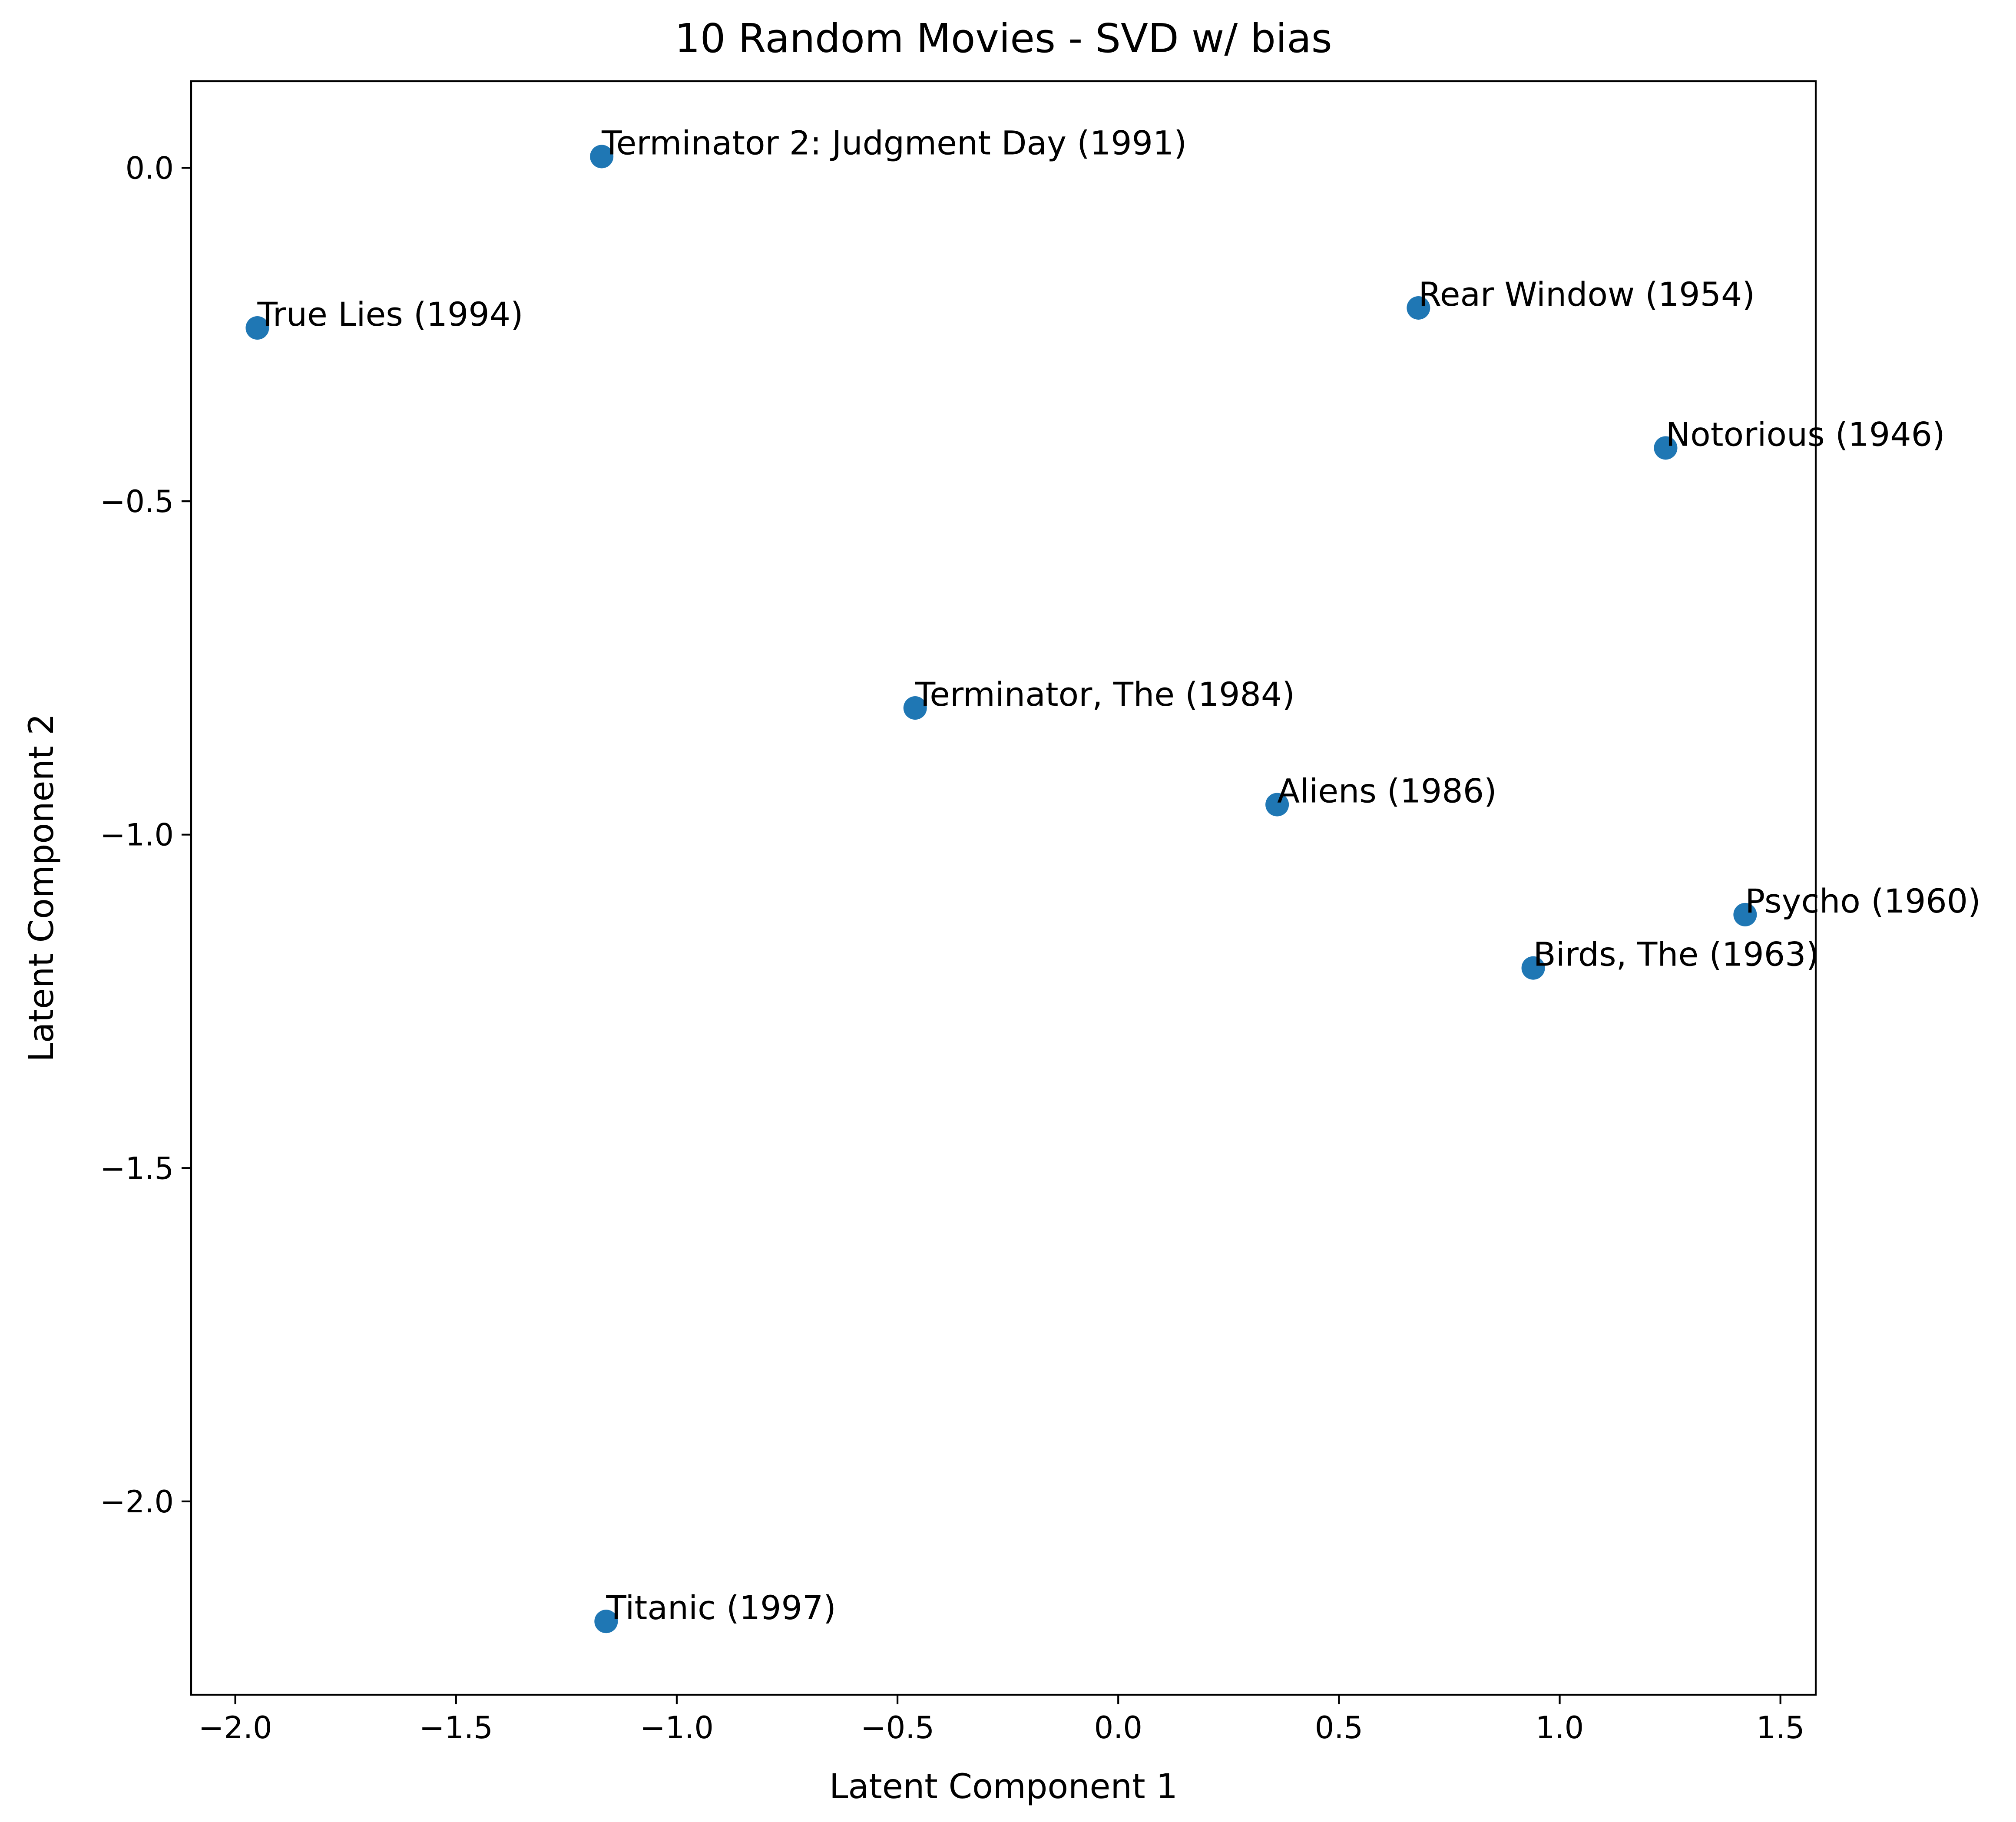 The height and width of the screenshot is (1822, 2016). Describe the element at coordinates (1387, 791) in the screenshot. I see `point-label: Aliens (1986)` at that location.